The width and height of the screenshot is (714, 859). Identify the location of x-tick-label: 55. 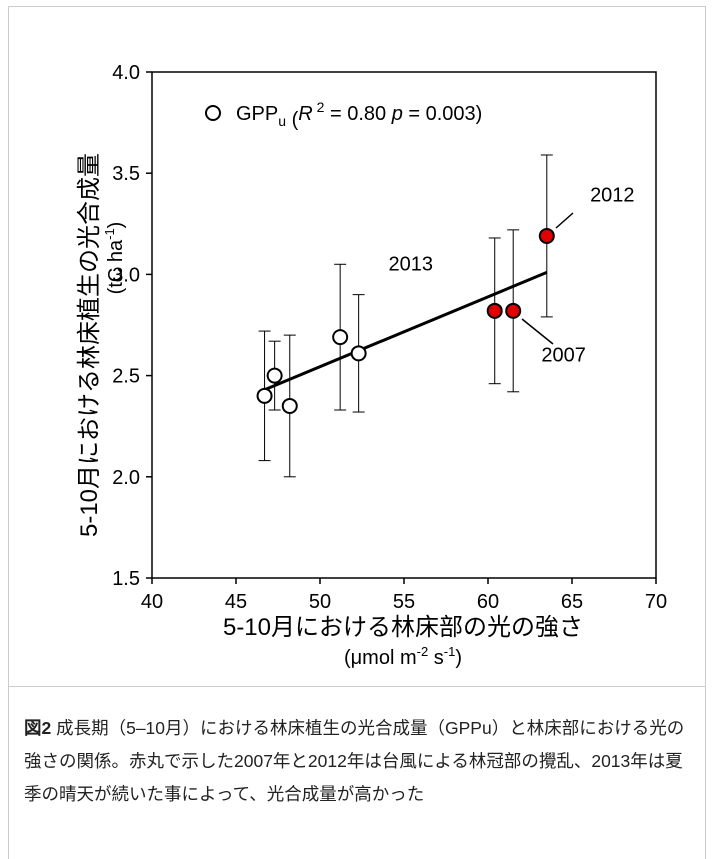
(404, 602).